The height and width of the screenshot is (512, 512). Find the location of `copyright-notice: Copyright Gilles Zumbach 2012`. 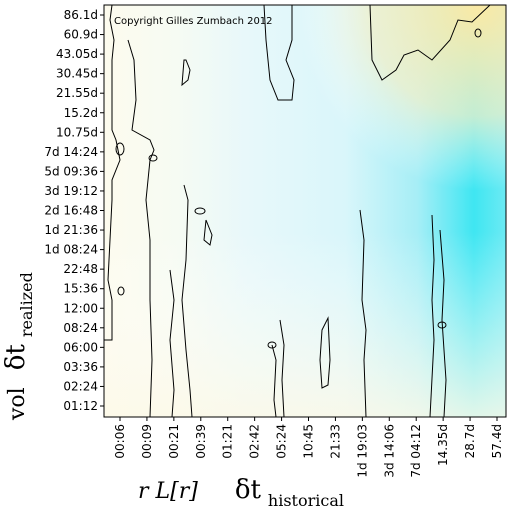

copyright-notice: Copyright Gilles Zumbach 2012 is located at coordinates (193, 21).